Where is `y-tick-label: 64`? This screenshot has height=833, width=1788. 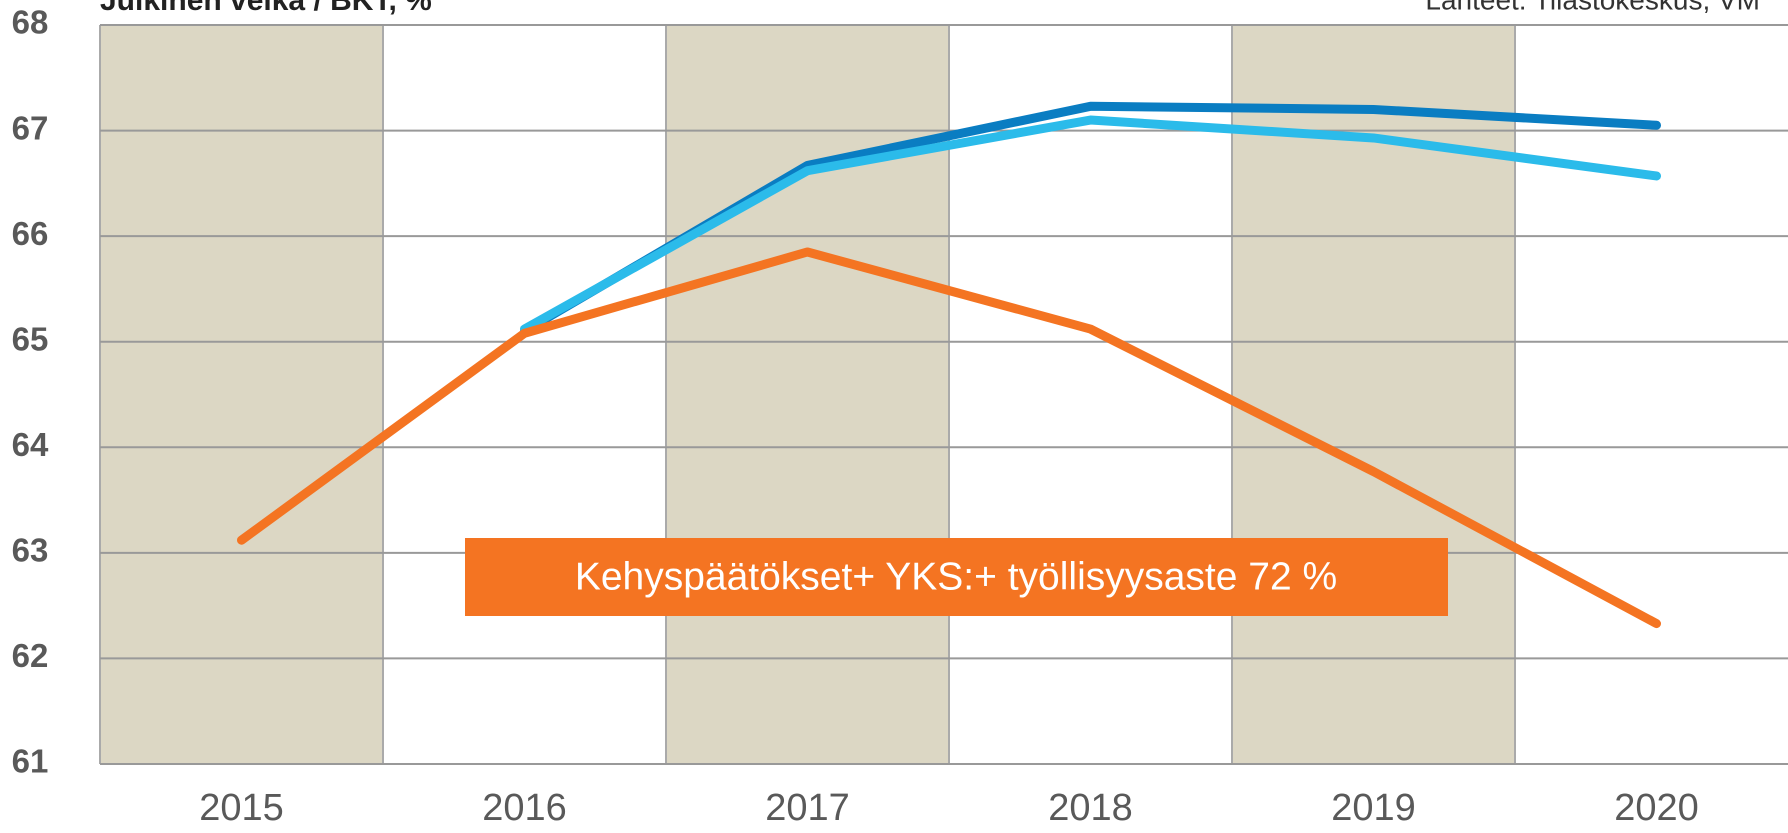 y-tick-label: 64 is located at coordinates (30, 444).